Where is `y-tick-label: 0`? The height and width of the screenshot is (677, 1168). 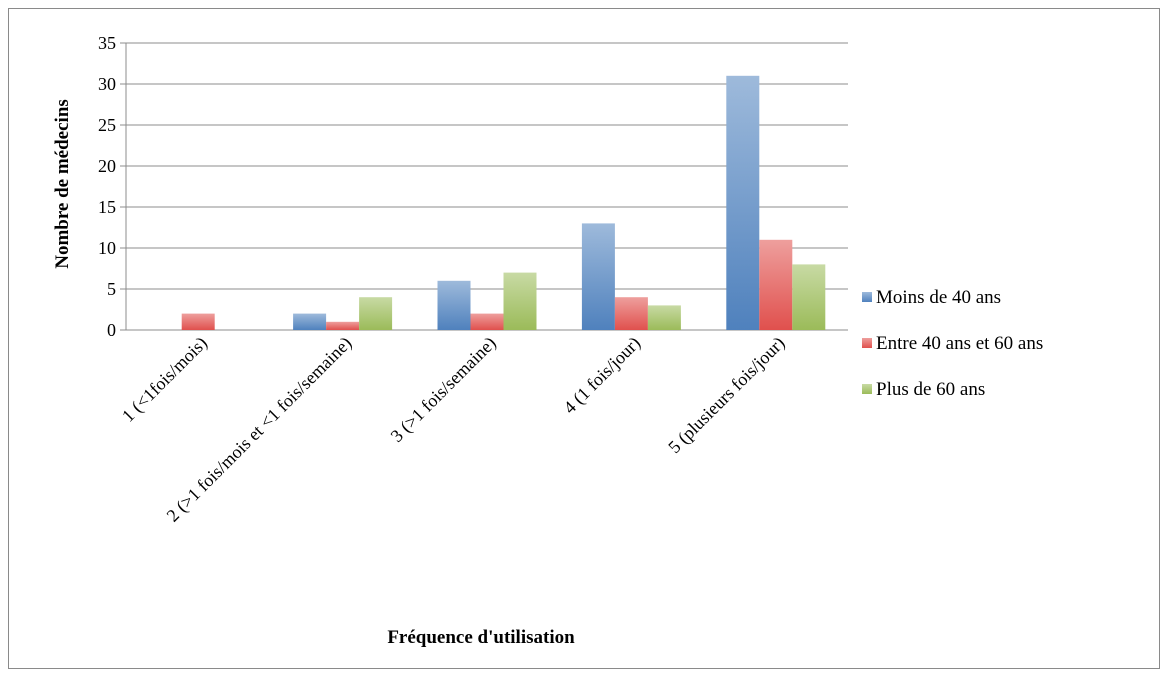
y-tick-label: 0 is located at coordinates (111, 330).